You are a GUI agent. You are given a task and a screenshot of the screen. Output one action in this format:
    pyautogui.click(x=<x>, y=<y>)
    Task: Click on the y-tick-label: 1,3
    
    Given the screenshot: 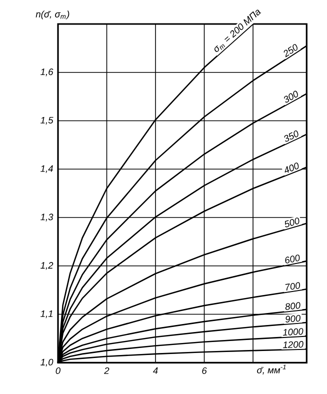 What is the action you would take?
    pyautogui.click(x=47, y=218)
    